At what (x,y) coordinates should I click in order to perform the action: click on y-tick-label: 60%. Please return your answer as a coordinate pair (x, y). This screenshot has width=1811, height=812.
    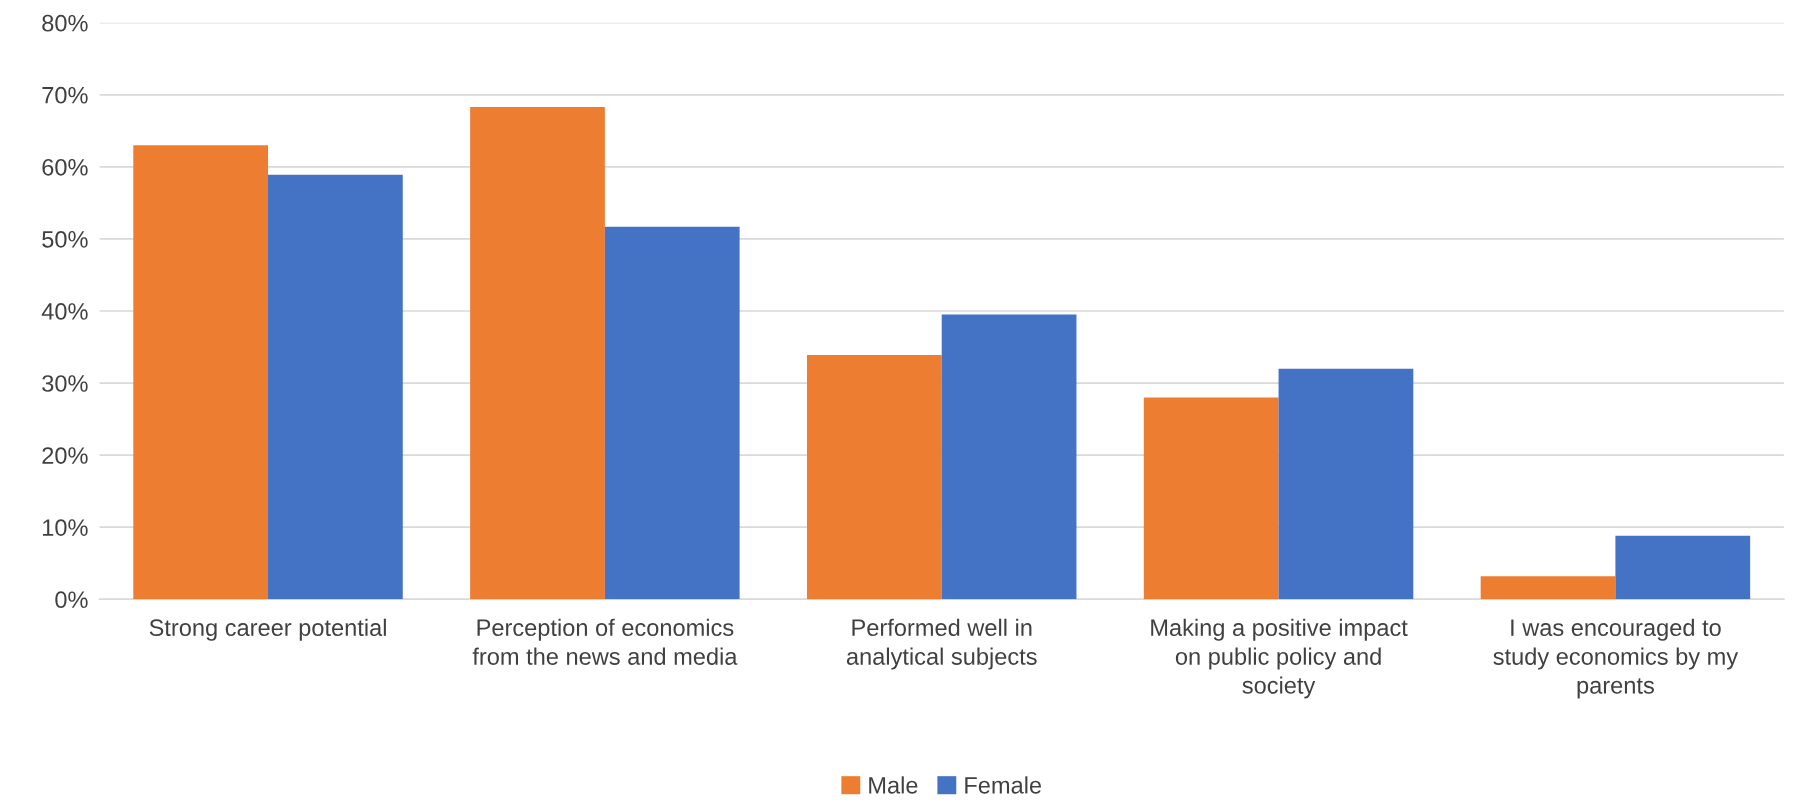
    Looking at the image, I should click on (65, 167).